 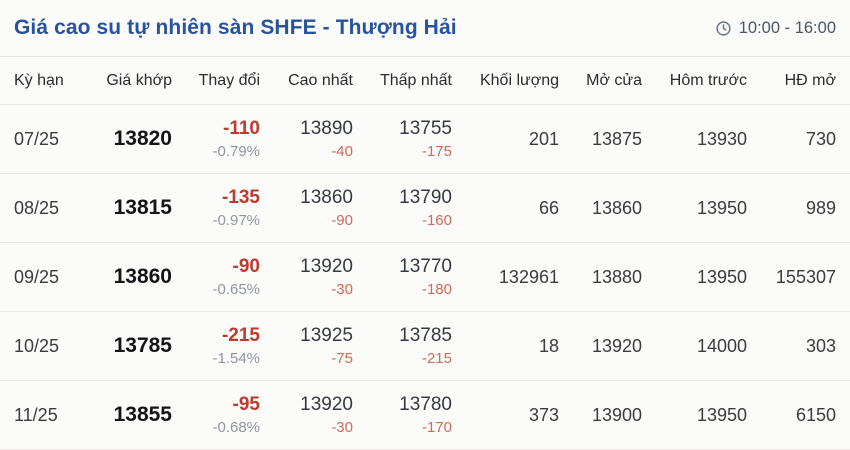 What do you see at coordinates (798, 415) in the screenshot?
I see `open-interest-cell: 6150` at bounding box center [798, 415].